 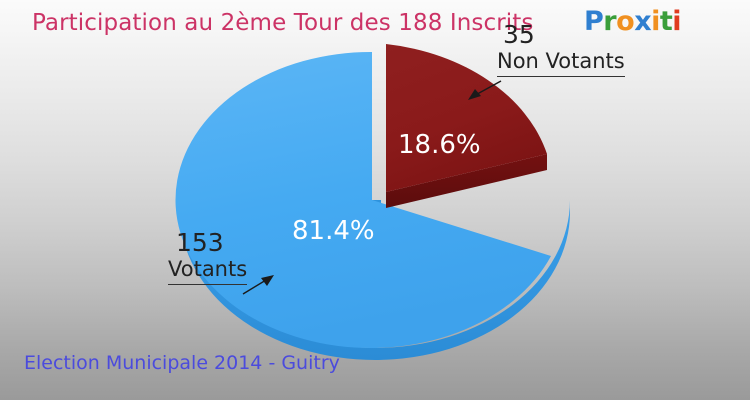 I want to click on percent-label-non-votants: 18.6%, so click(x=439, y=145).